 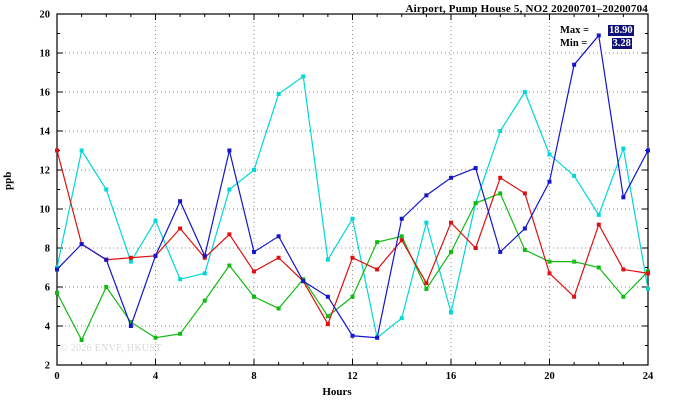 I want to click on svg-text: 24, so click(x=648, y=376).